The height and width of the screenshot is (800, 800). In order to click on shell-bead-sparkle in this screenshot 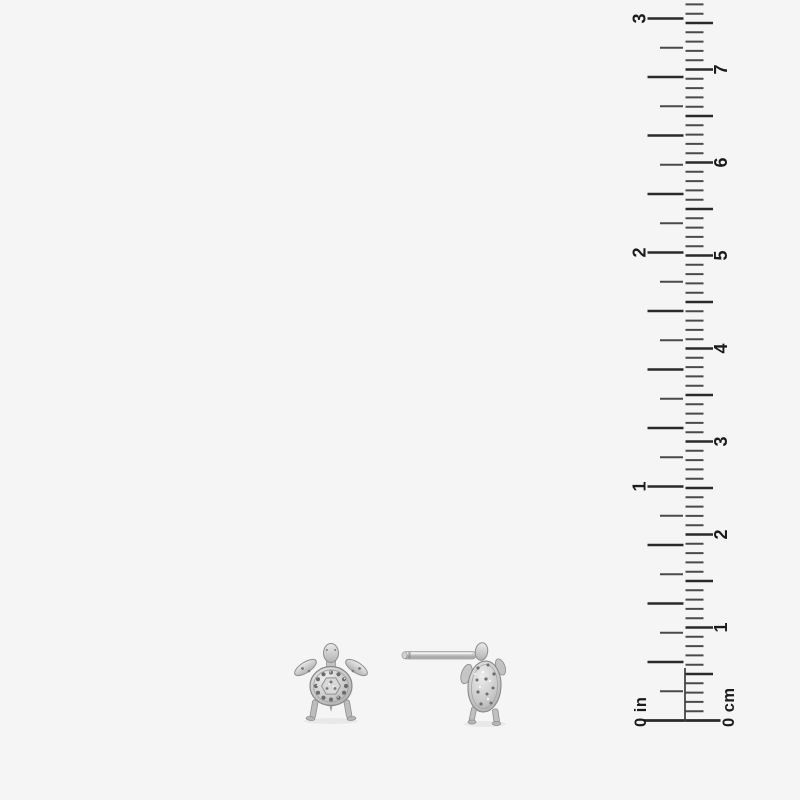, I will do `click(331, 684)`.